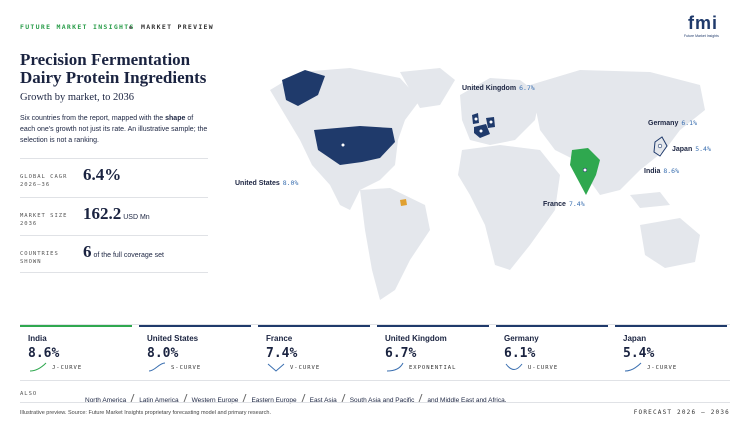  I want to click on card-name: United Kingdom, so click(416, 338).